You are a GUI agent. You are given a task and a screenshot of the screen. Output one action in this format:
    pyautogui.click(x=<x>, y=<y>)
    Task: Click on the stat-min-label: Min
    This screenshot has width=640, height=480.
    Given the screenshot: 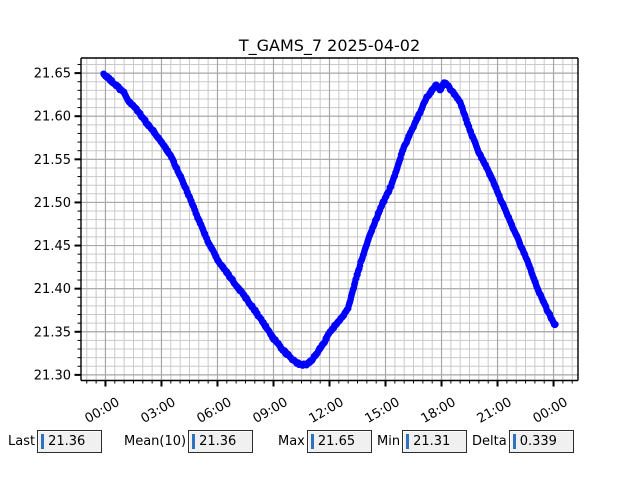 What is the action you would take?
    pyautogui.click(x=389, y=441)
    